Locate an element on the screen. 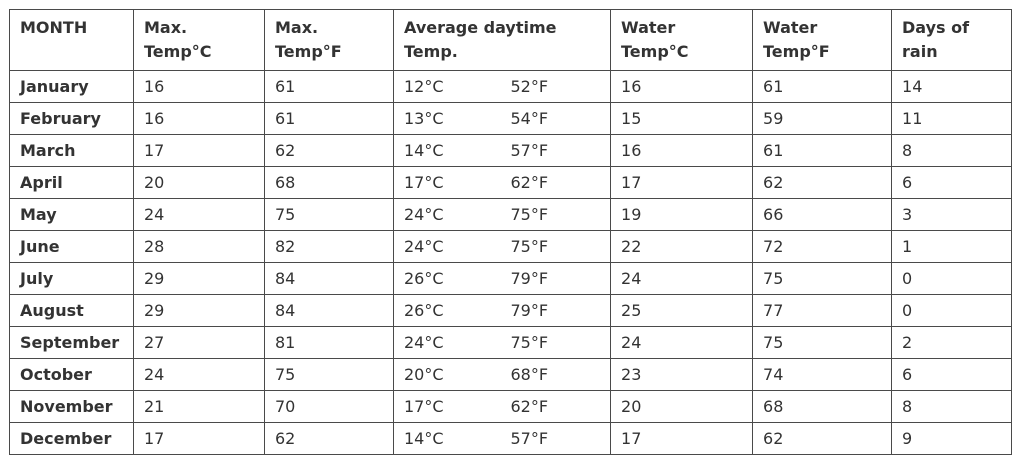 This screenshot has height=460, width=1024. days-of-rain-cell: 2 is located at coordinates (952, 342).